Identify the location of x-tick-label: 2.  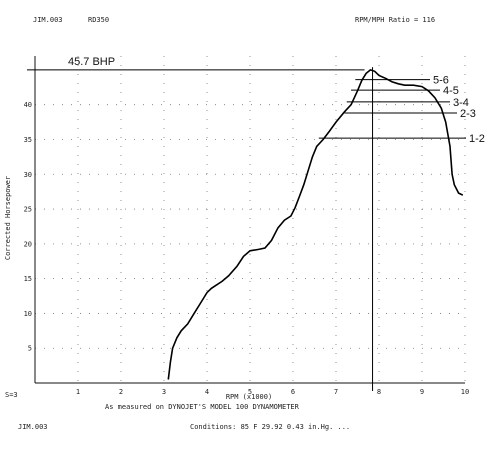
(121, 392).